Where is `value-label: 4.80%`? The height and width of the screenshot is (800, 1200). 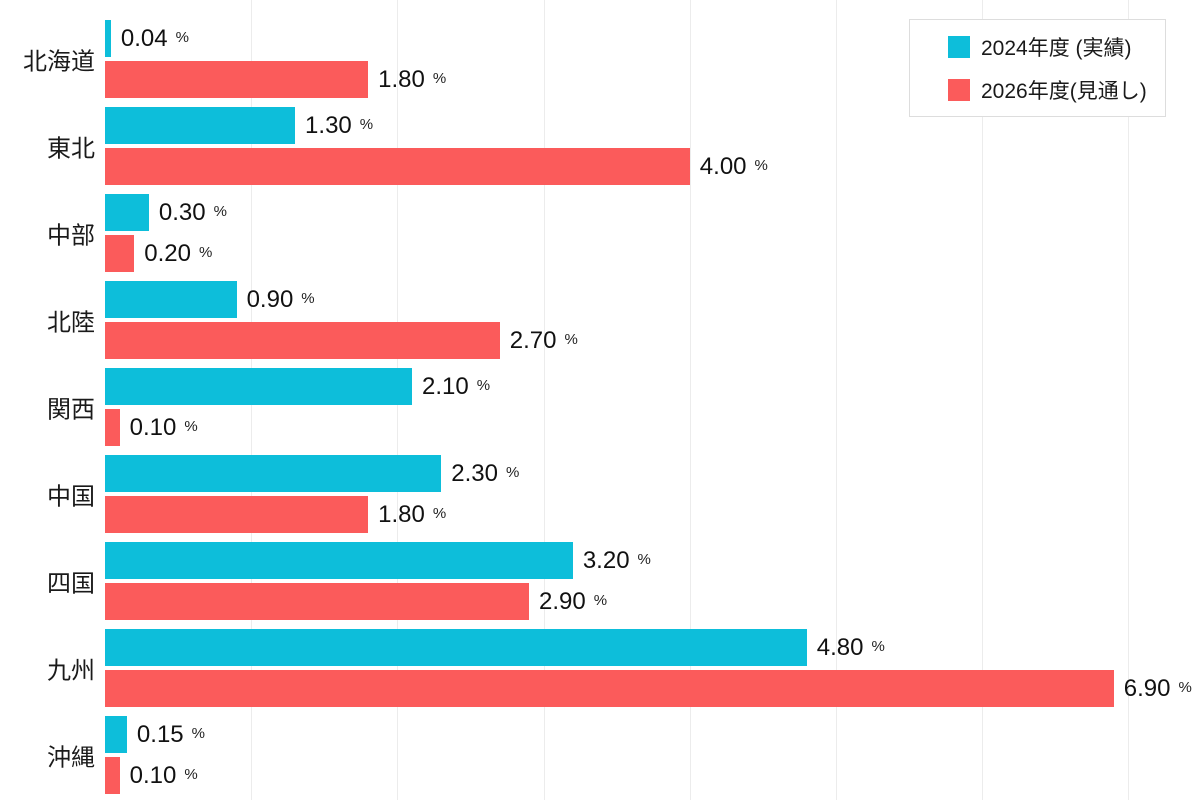
value-label: 4.80% is located at coordinates (851, 647).